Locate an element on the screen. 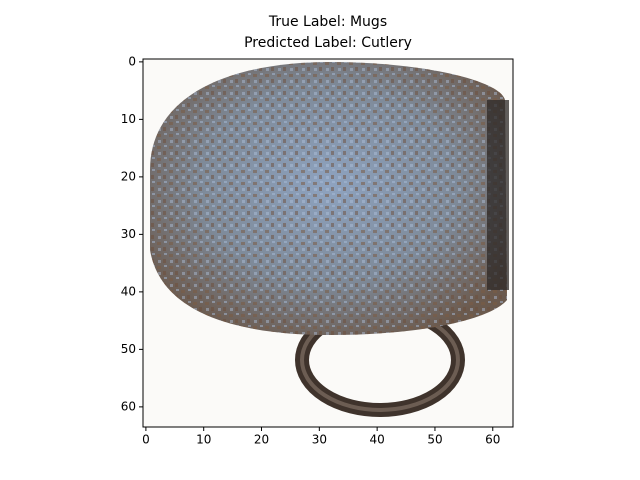 The image size is (640, 480). x-tick-label: 0 is located at coordinates (146, 440).